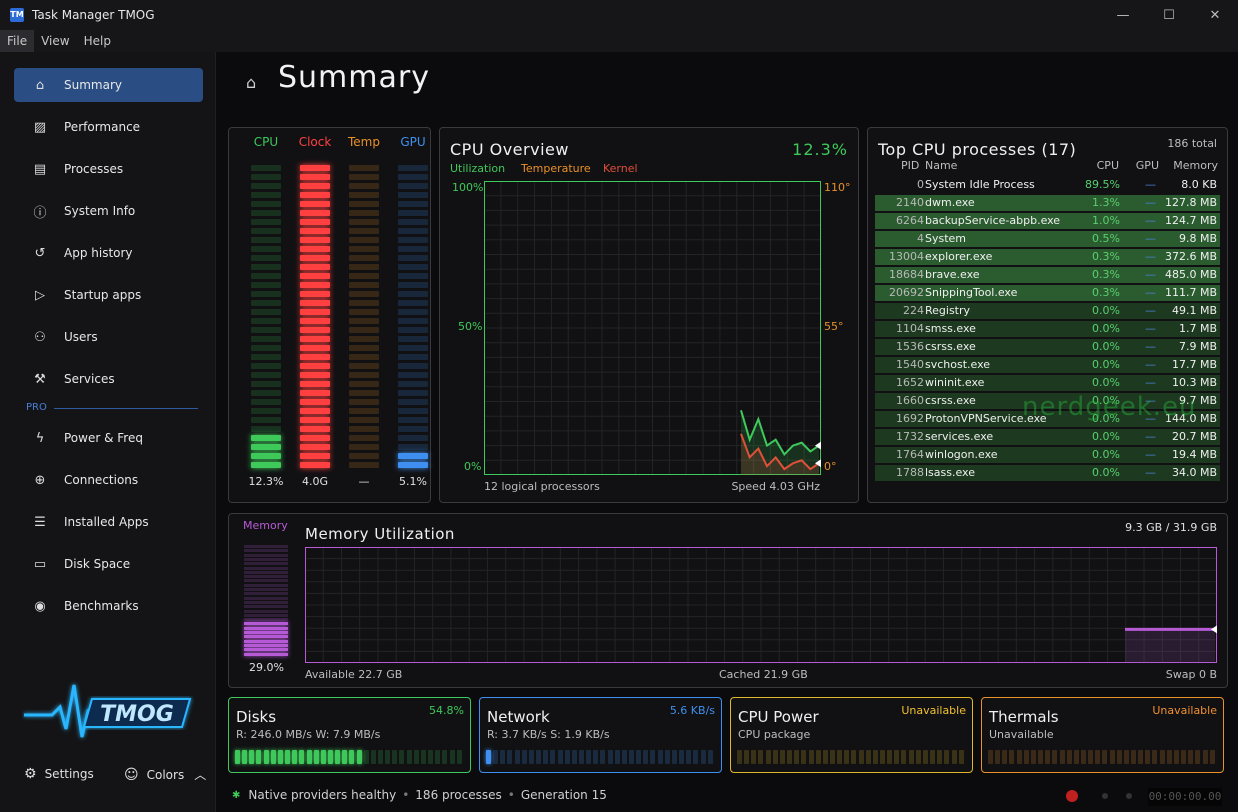 The image size is (1238, 812). What do you see at coordinates (17, 41) in the screenshot?
I see `menu-file: File` at bounding box center [17, 41].